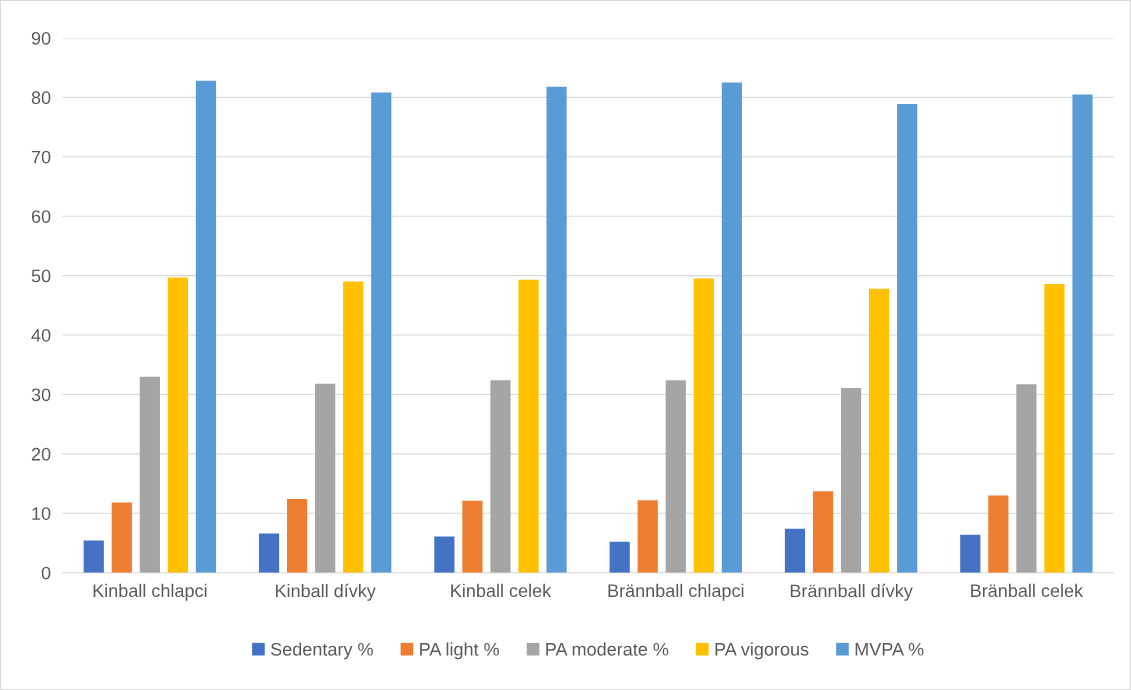 The height and width of the screenshot is (690, 1131). Describe the element at coordinates (851, 592) in the screenshot. I see `x-tick-label: Brännball dívky` at that location.